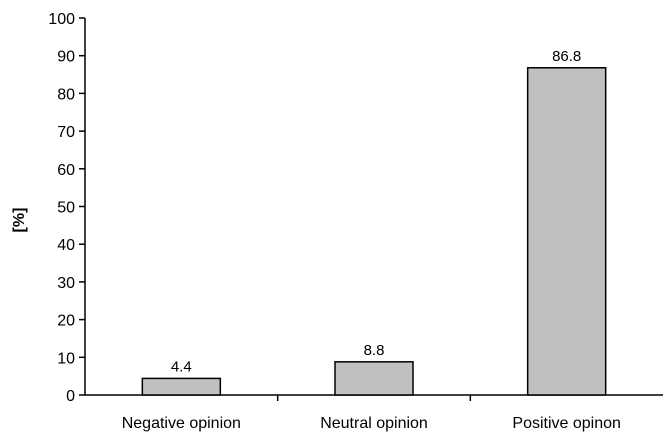 The image size is (663, 437). Describe the element at coordinates (19, 220) in the screenshot. I see `y-axis-title: [%]` at that location.